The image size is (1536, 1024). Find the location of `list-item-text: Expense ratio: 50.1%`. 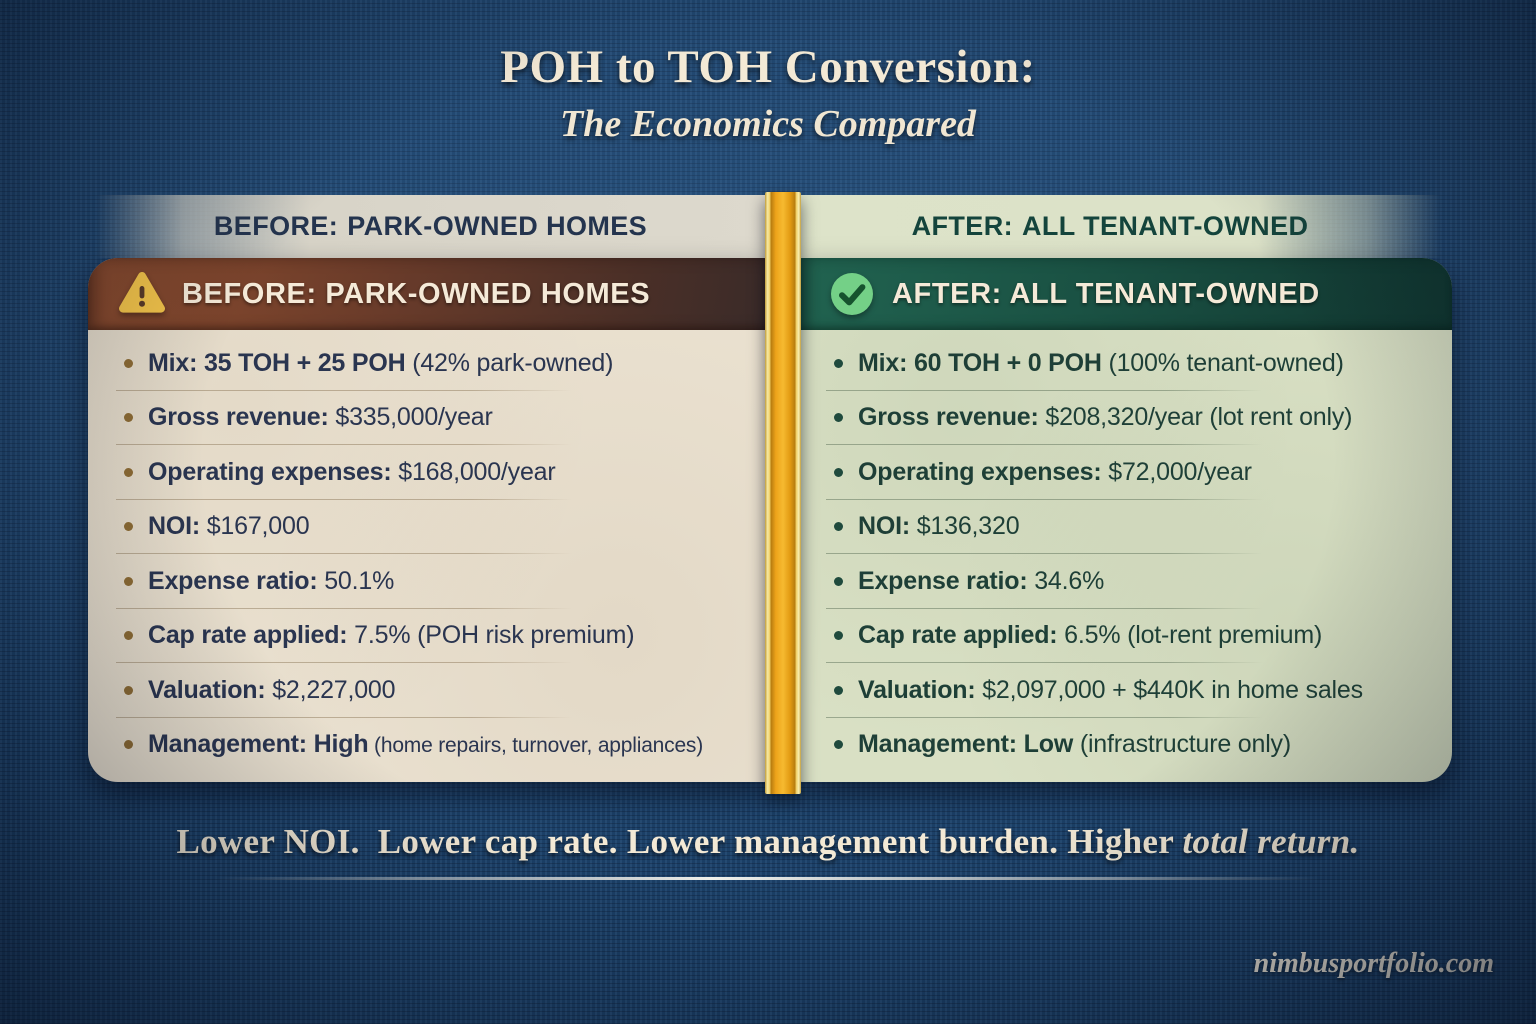

list-item-text: Expense ratio: 50.1% is located at coordinates (271, 580).